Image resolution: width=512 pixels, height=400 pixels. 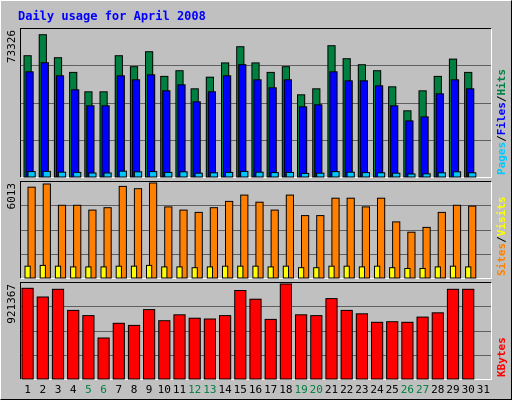 What do you see at coordinates (437, 389) in the screenshot?
I see `x-tick-label-day-28: 28` at bounding box center [437, 389].